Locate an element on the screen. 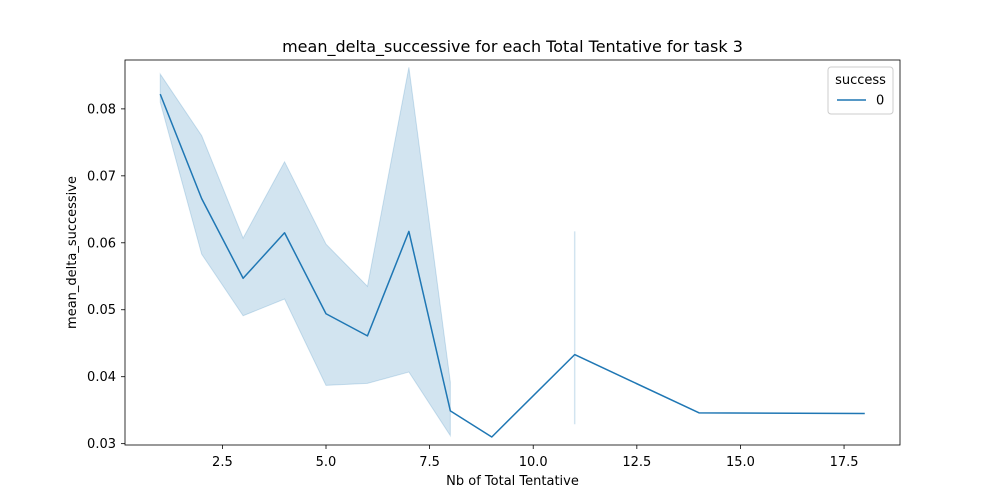  x-tick-label: 17.5 is located at coordinates (844, 462).